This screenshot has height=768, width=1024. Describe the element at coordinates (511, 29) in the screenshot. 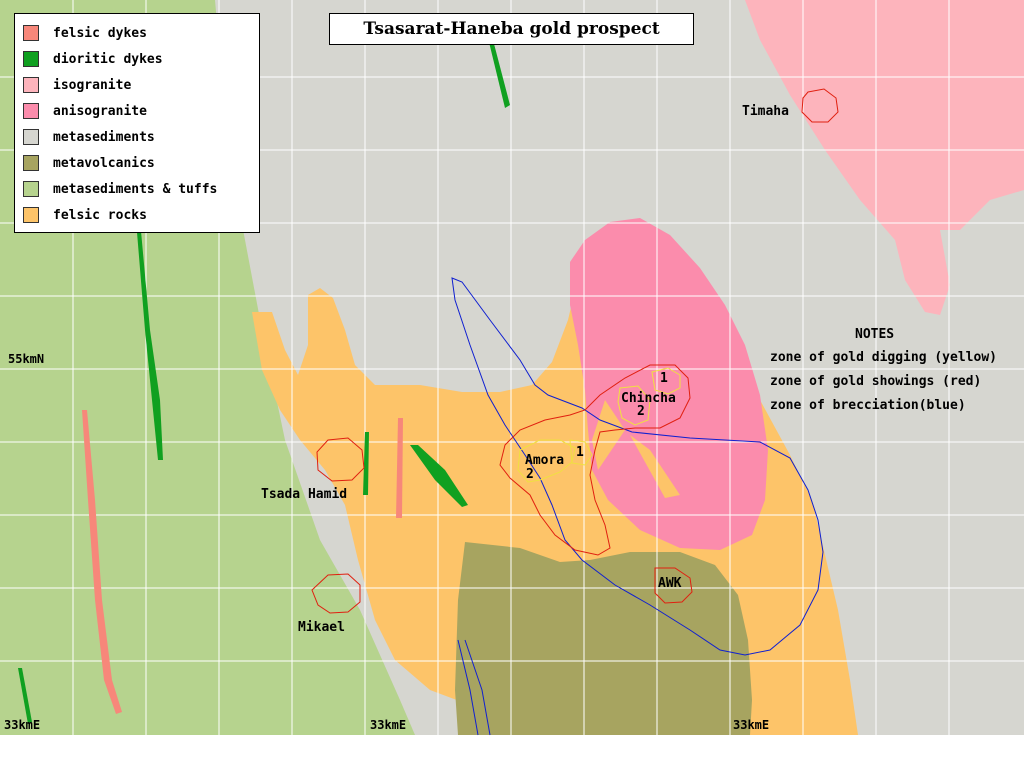

I see `map-title: Tsasarat-Haneba gold prospect` at that location.